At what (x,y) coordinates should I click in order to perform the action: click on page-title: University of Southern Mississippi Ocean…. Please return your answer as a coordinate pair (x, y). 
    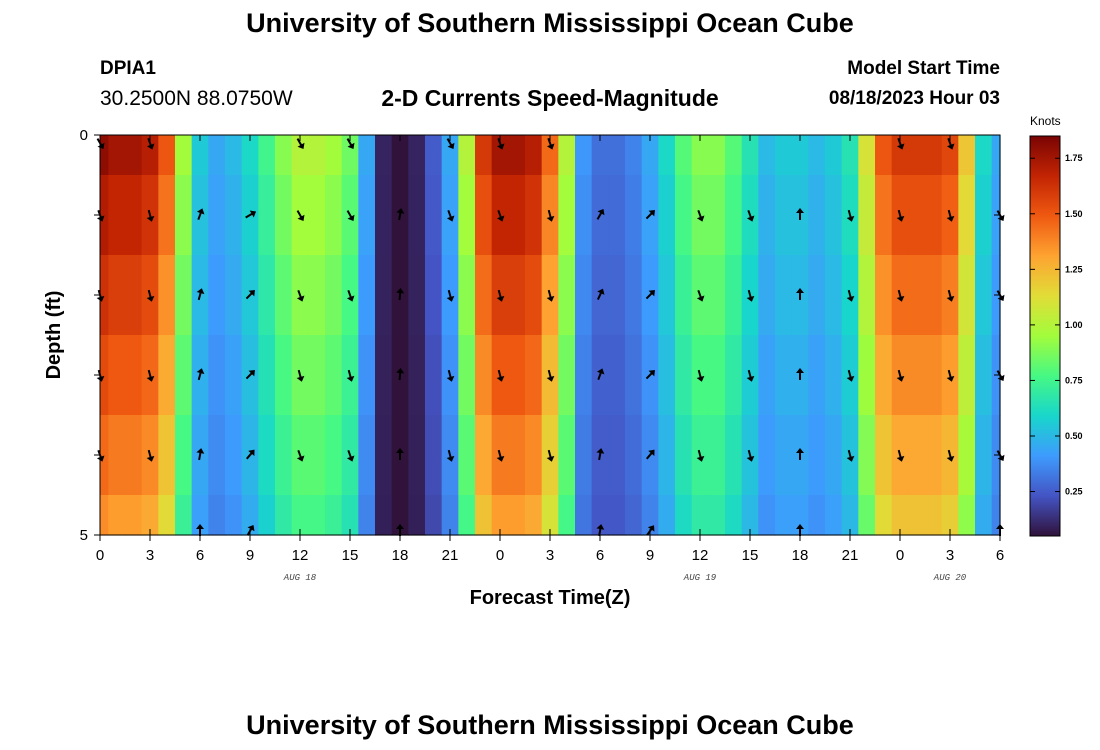
    Looking at the image, I should click on (550, 23).